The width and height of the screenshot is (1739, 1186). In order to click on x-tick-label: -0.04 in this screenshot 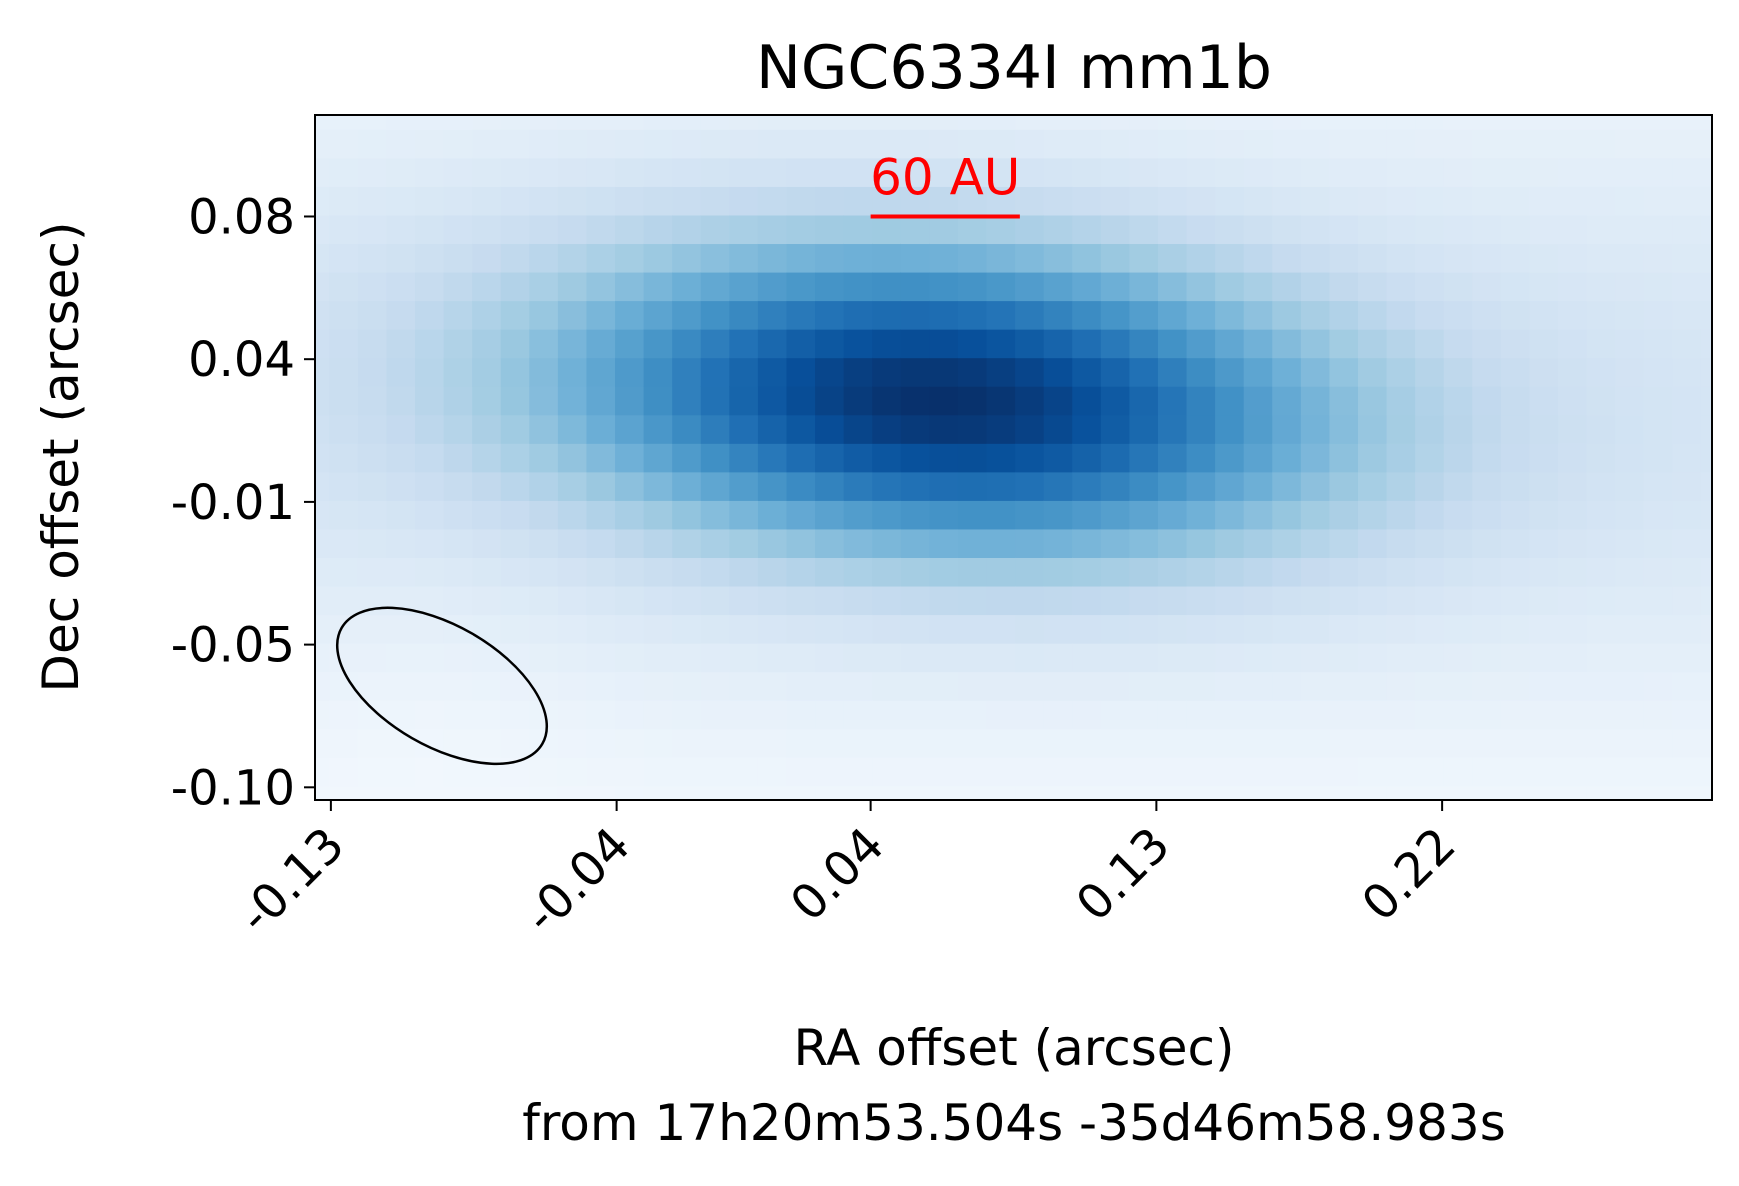, I will do `click(577, 880)`.